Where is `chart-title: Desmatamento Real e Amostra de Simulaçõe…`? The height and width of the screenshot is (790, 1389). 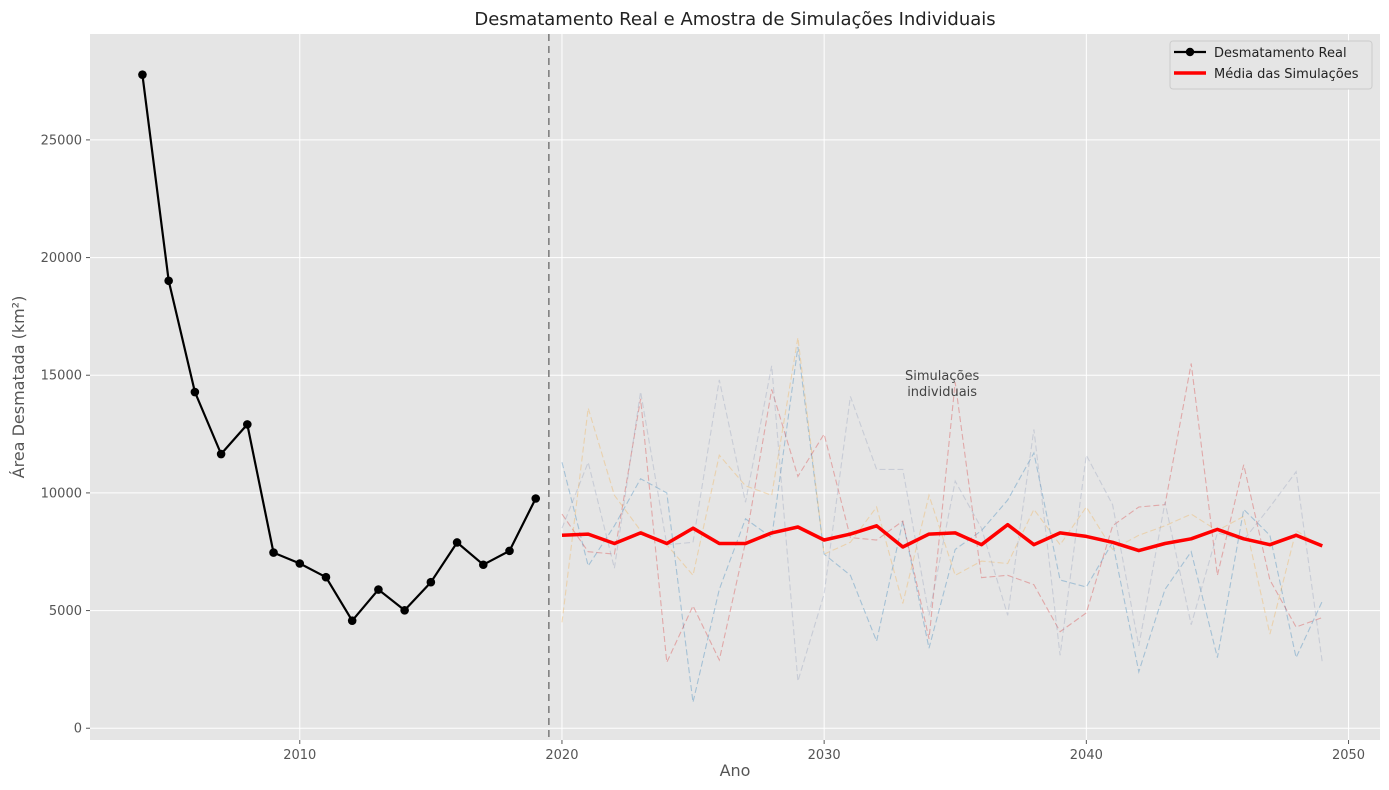 chart-title: Desmatamento Real e Amostra de Simulaçõe… is located at coordinates (734, 19).